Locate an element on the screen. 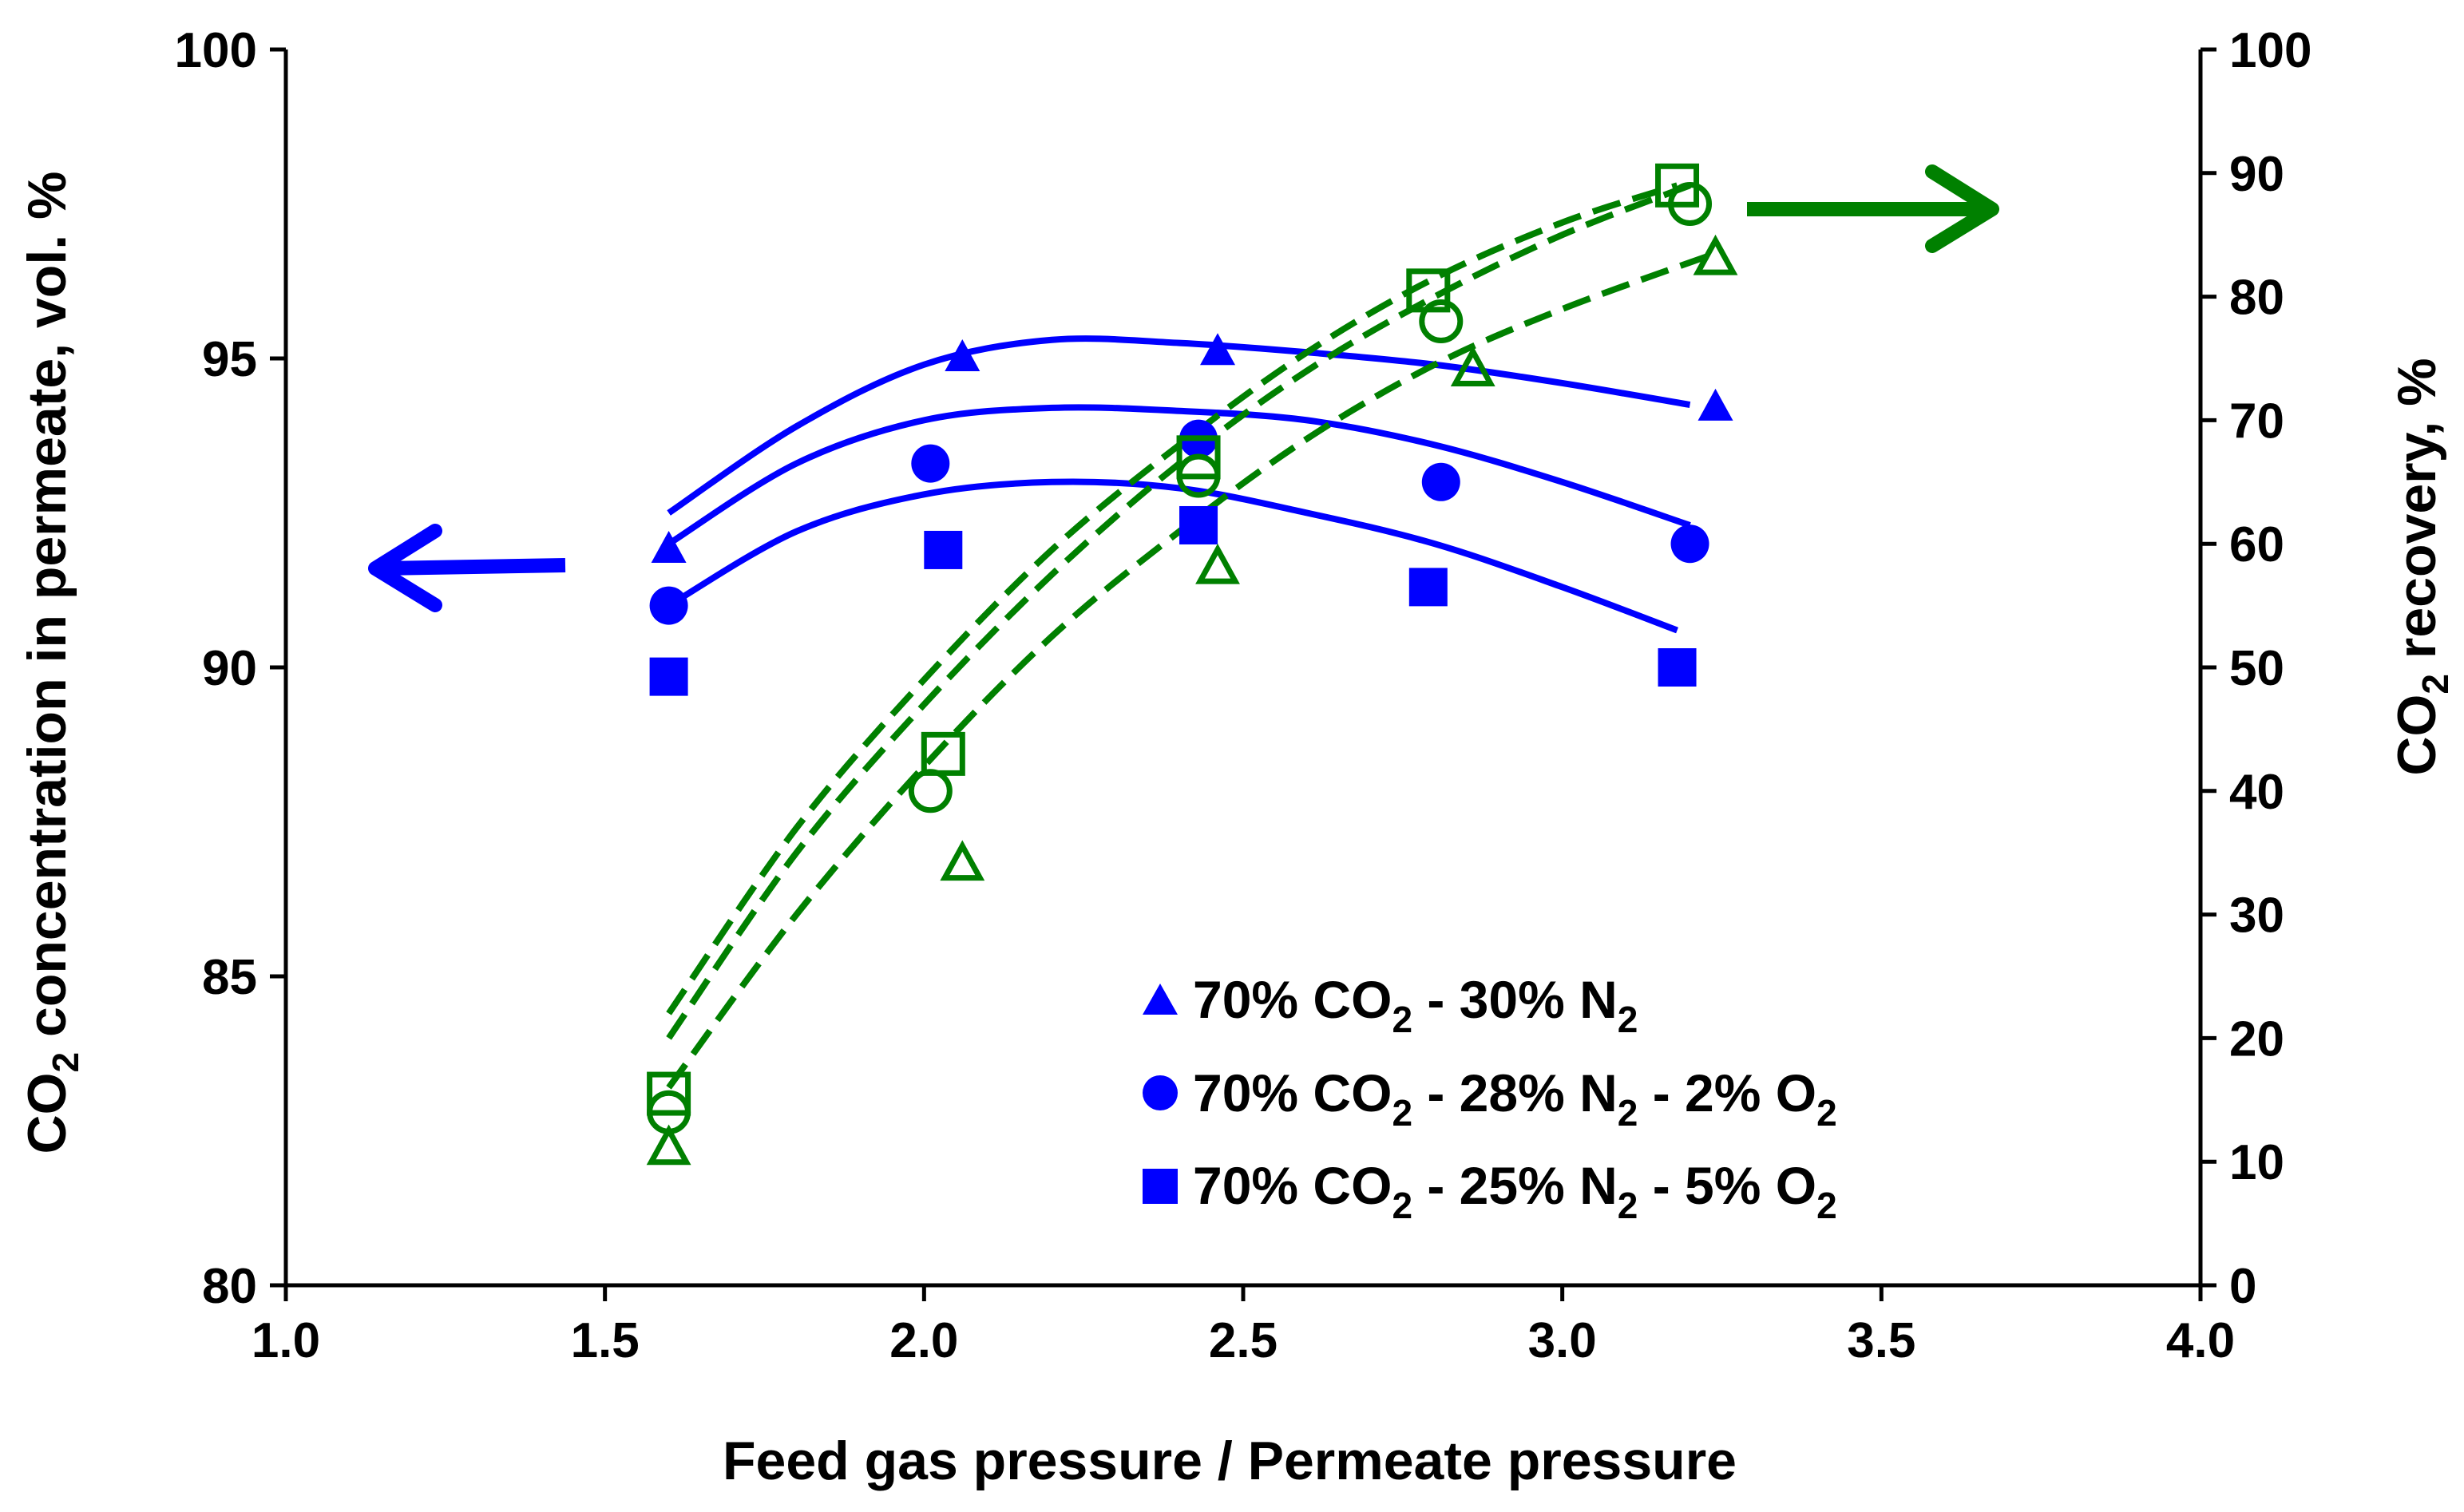 The image size is (2464, 1512). x-tick-label: 2.0 is located at coordinates (923, 1340).